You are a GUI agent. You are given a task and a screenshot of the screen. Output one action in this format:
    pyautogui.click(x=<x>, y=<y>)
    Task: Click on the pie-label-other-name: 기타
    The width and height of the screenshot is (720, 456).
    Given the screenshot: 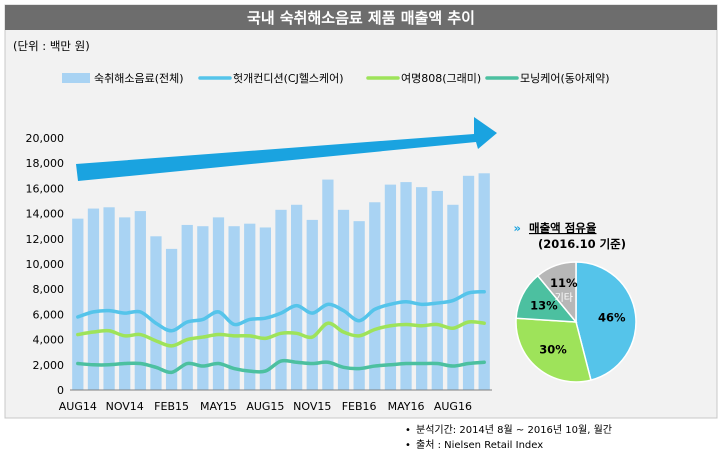 What is the action you would take?
    pyautogui.click(x=564, y=298)
    